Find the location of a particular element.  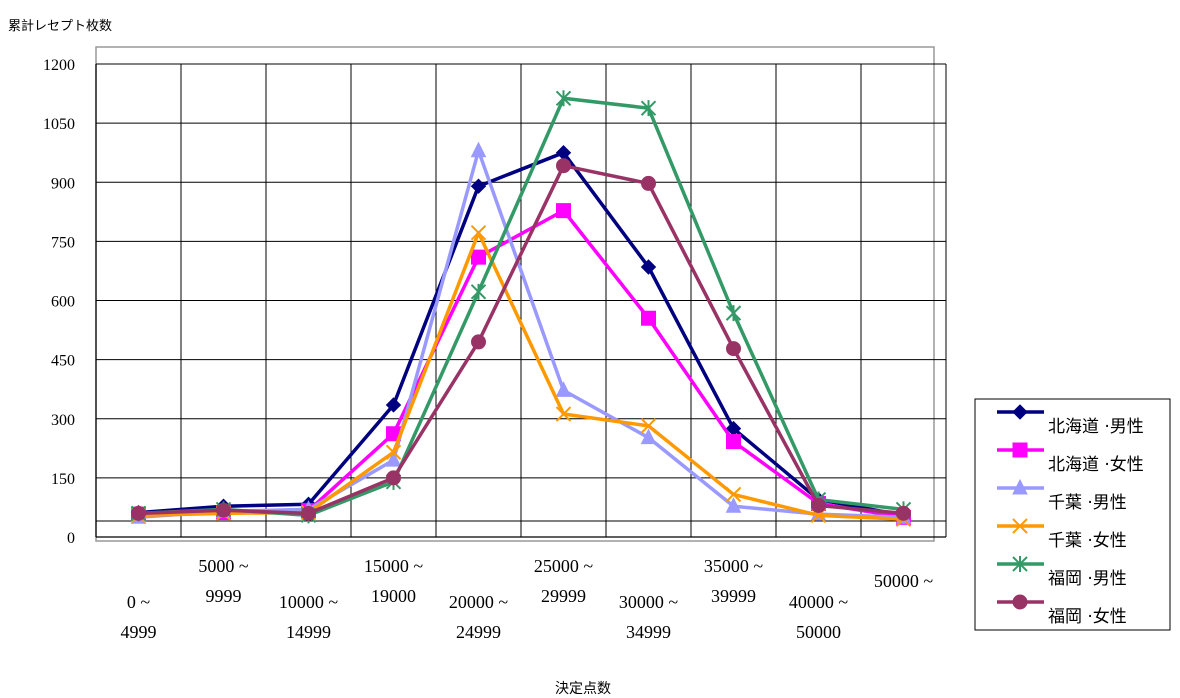

legend-label: 福岡 ·女性 is located at coordinates (1087, 617).